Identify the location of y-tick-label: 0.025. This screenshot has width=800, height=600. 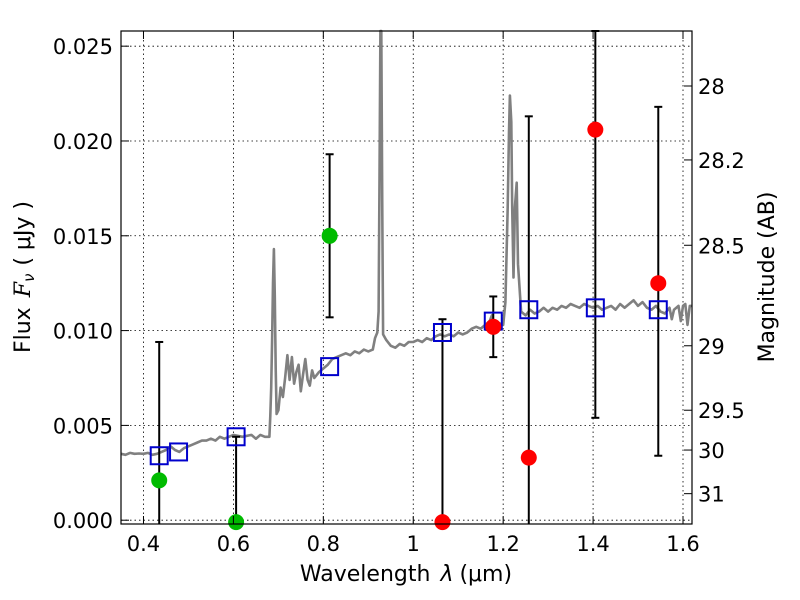
(83, 47).